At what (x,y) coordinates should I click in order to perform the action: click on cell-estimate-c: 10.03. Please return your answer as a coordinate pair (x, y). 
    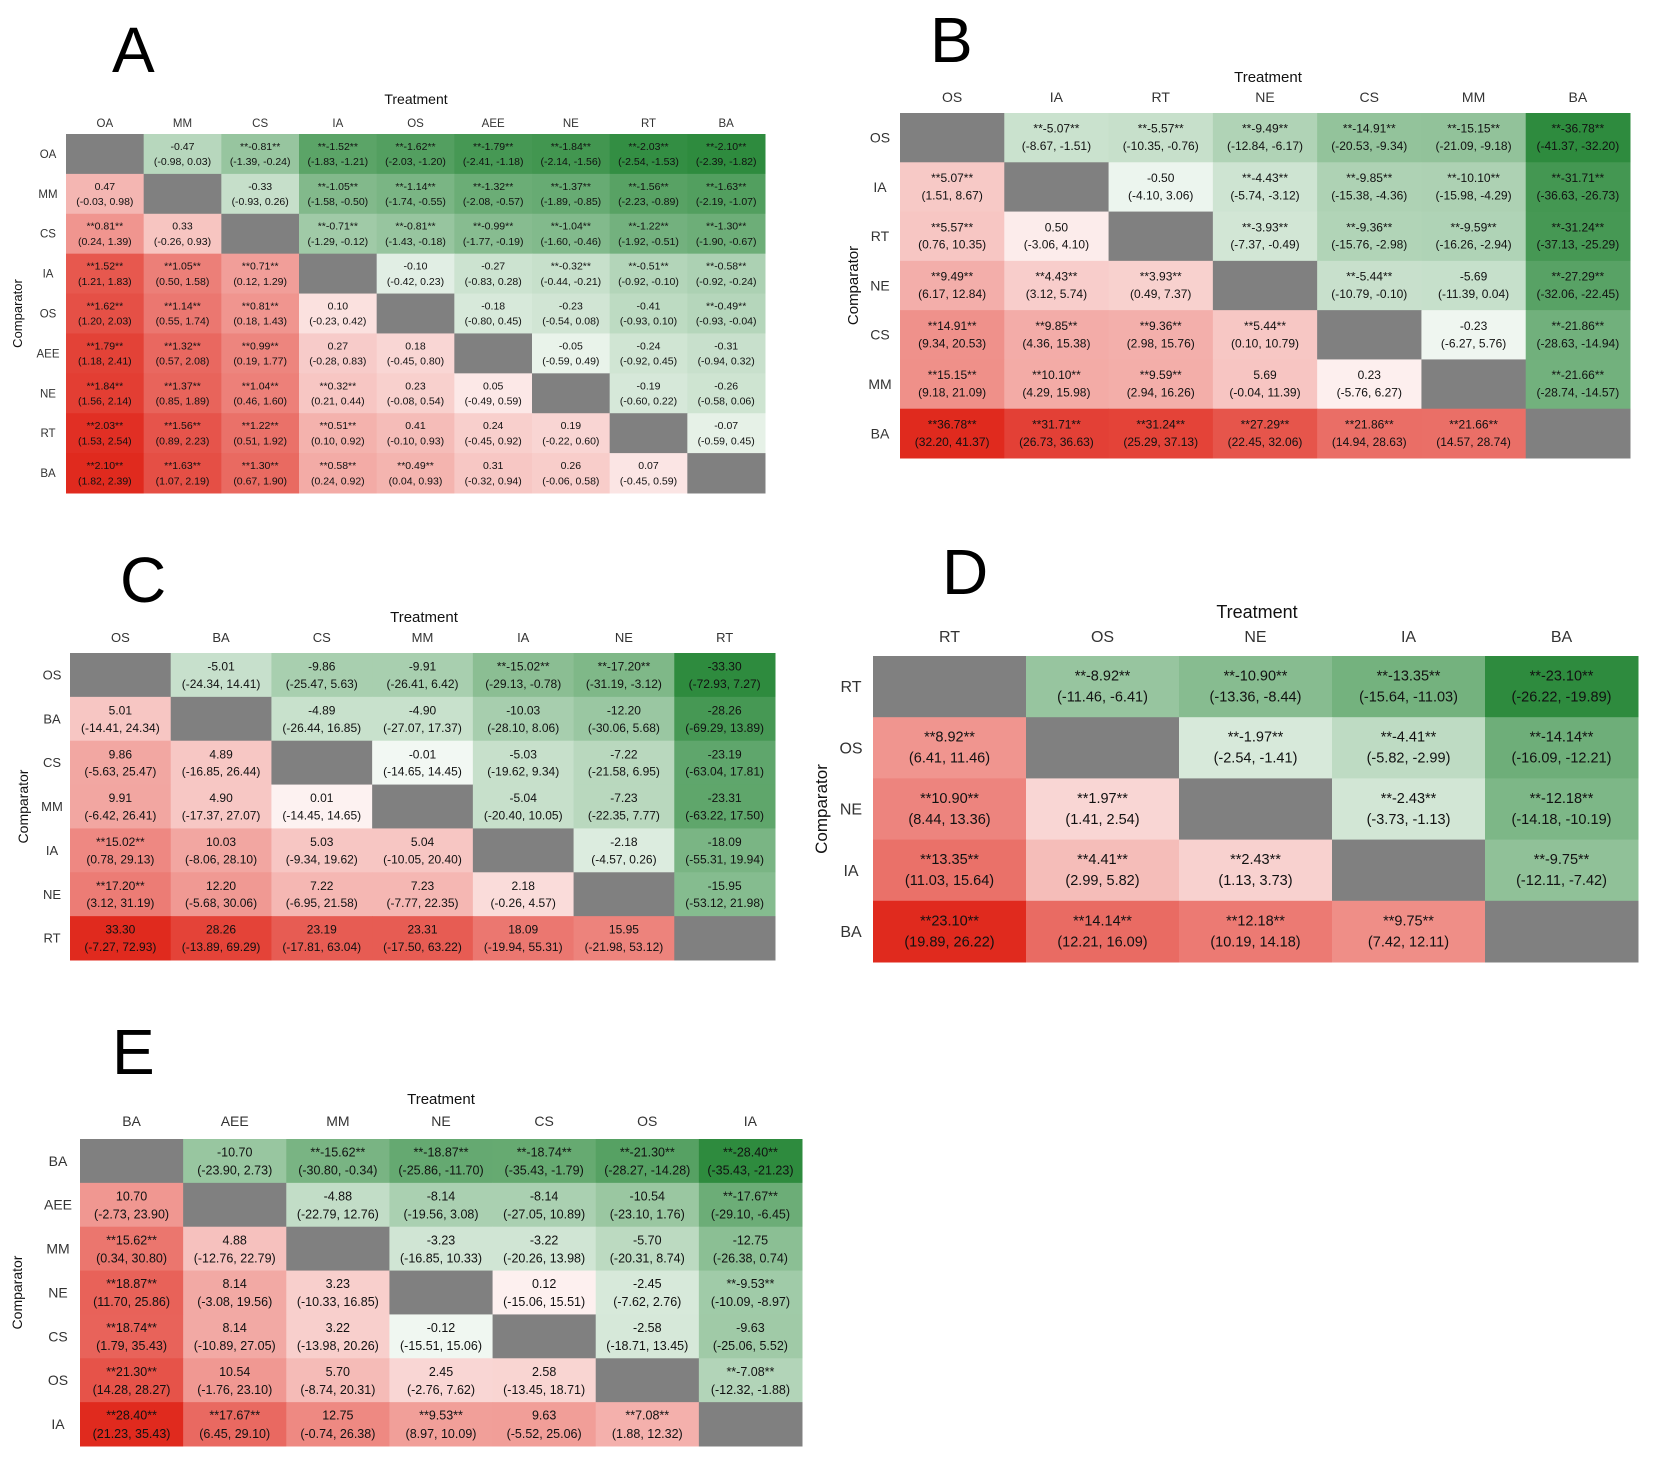
    Looking at the image, I should click on (221, 842).